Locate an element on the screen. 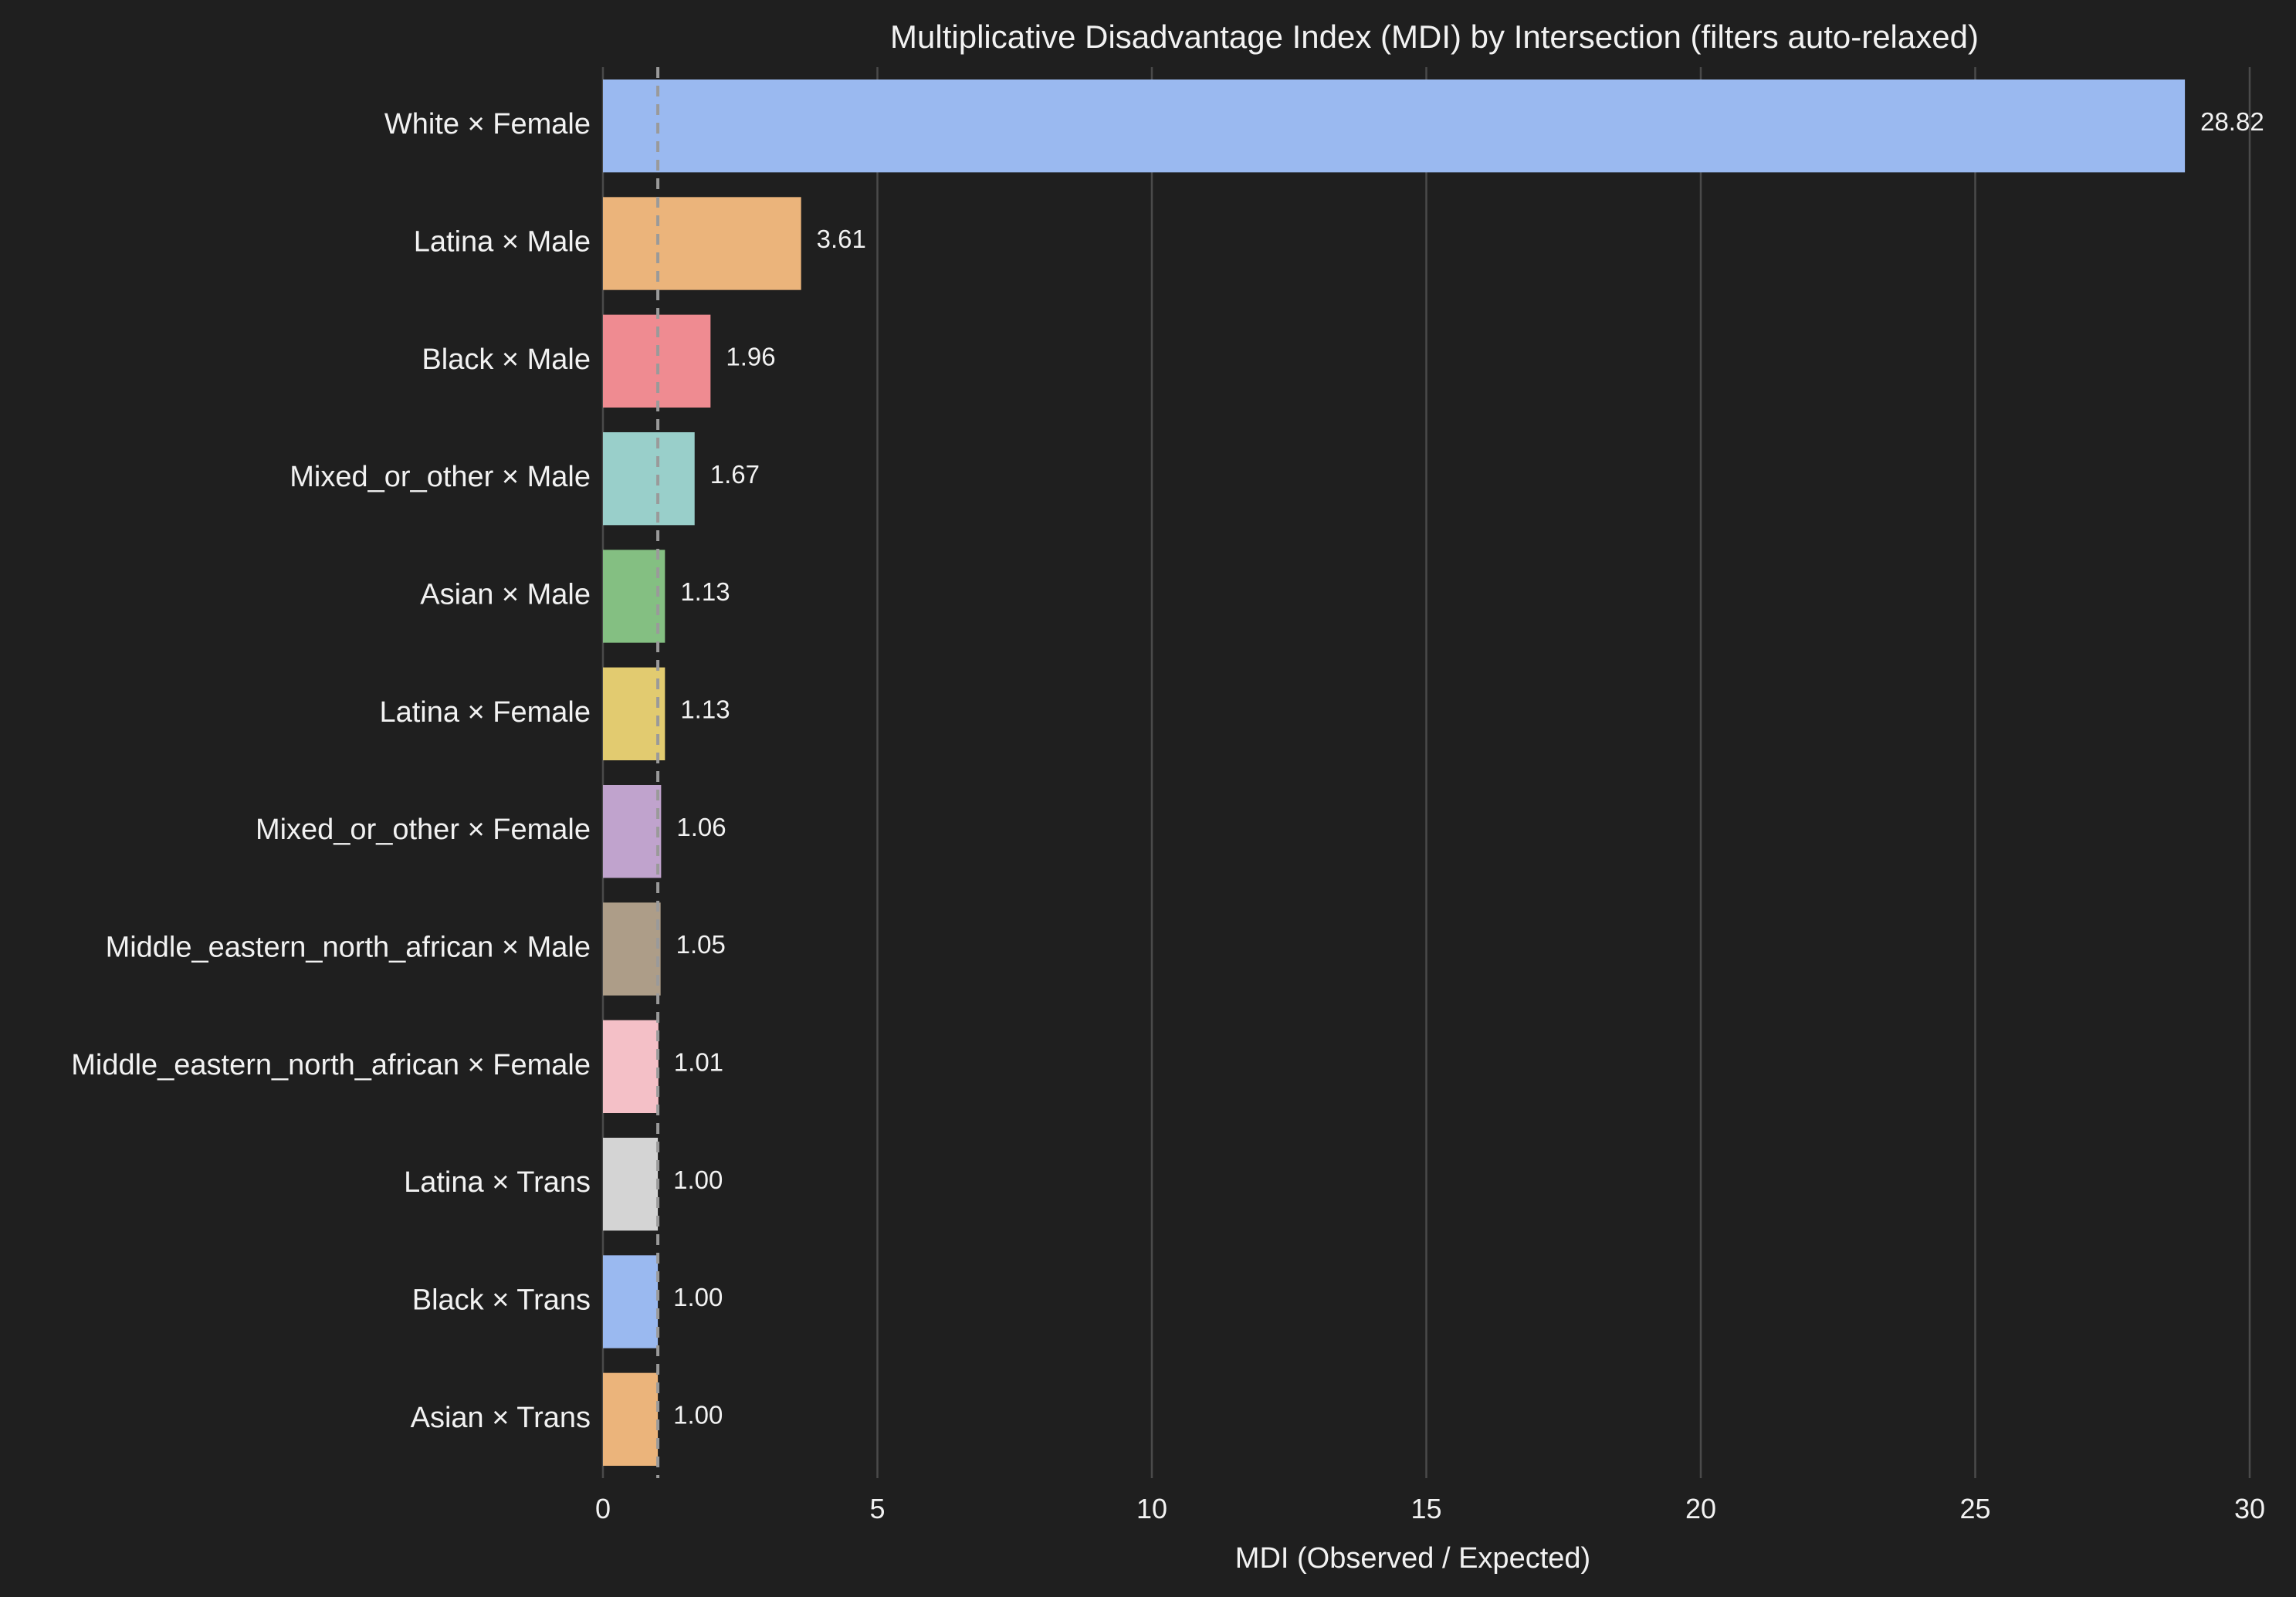 The width and height of the screenshot is (2296, 1597). y-category-label: Black × Male is located at coordinates (507, 359).